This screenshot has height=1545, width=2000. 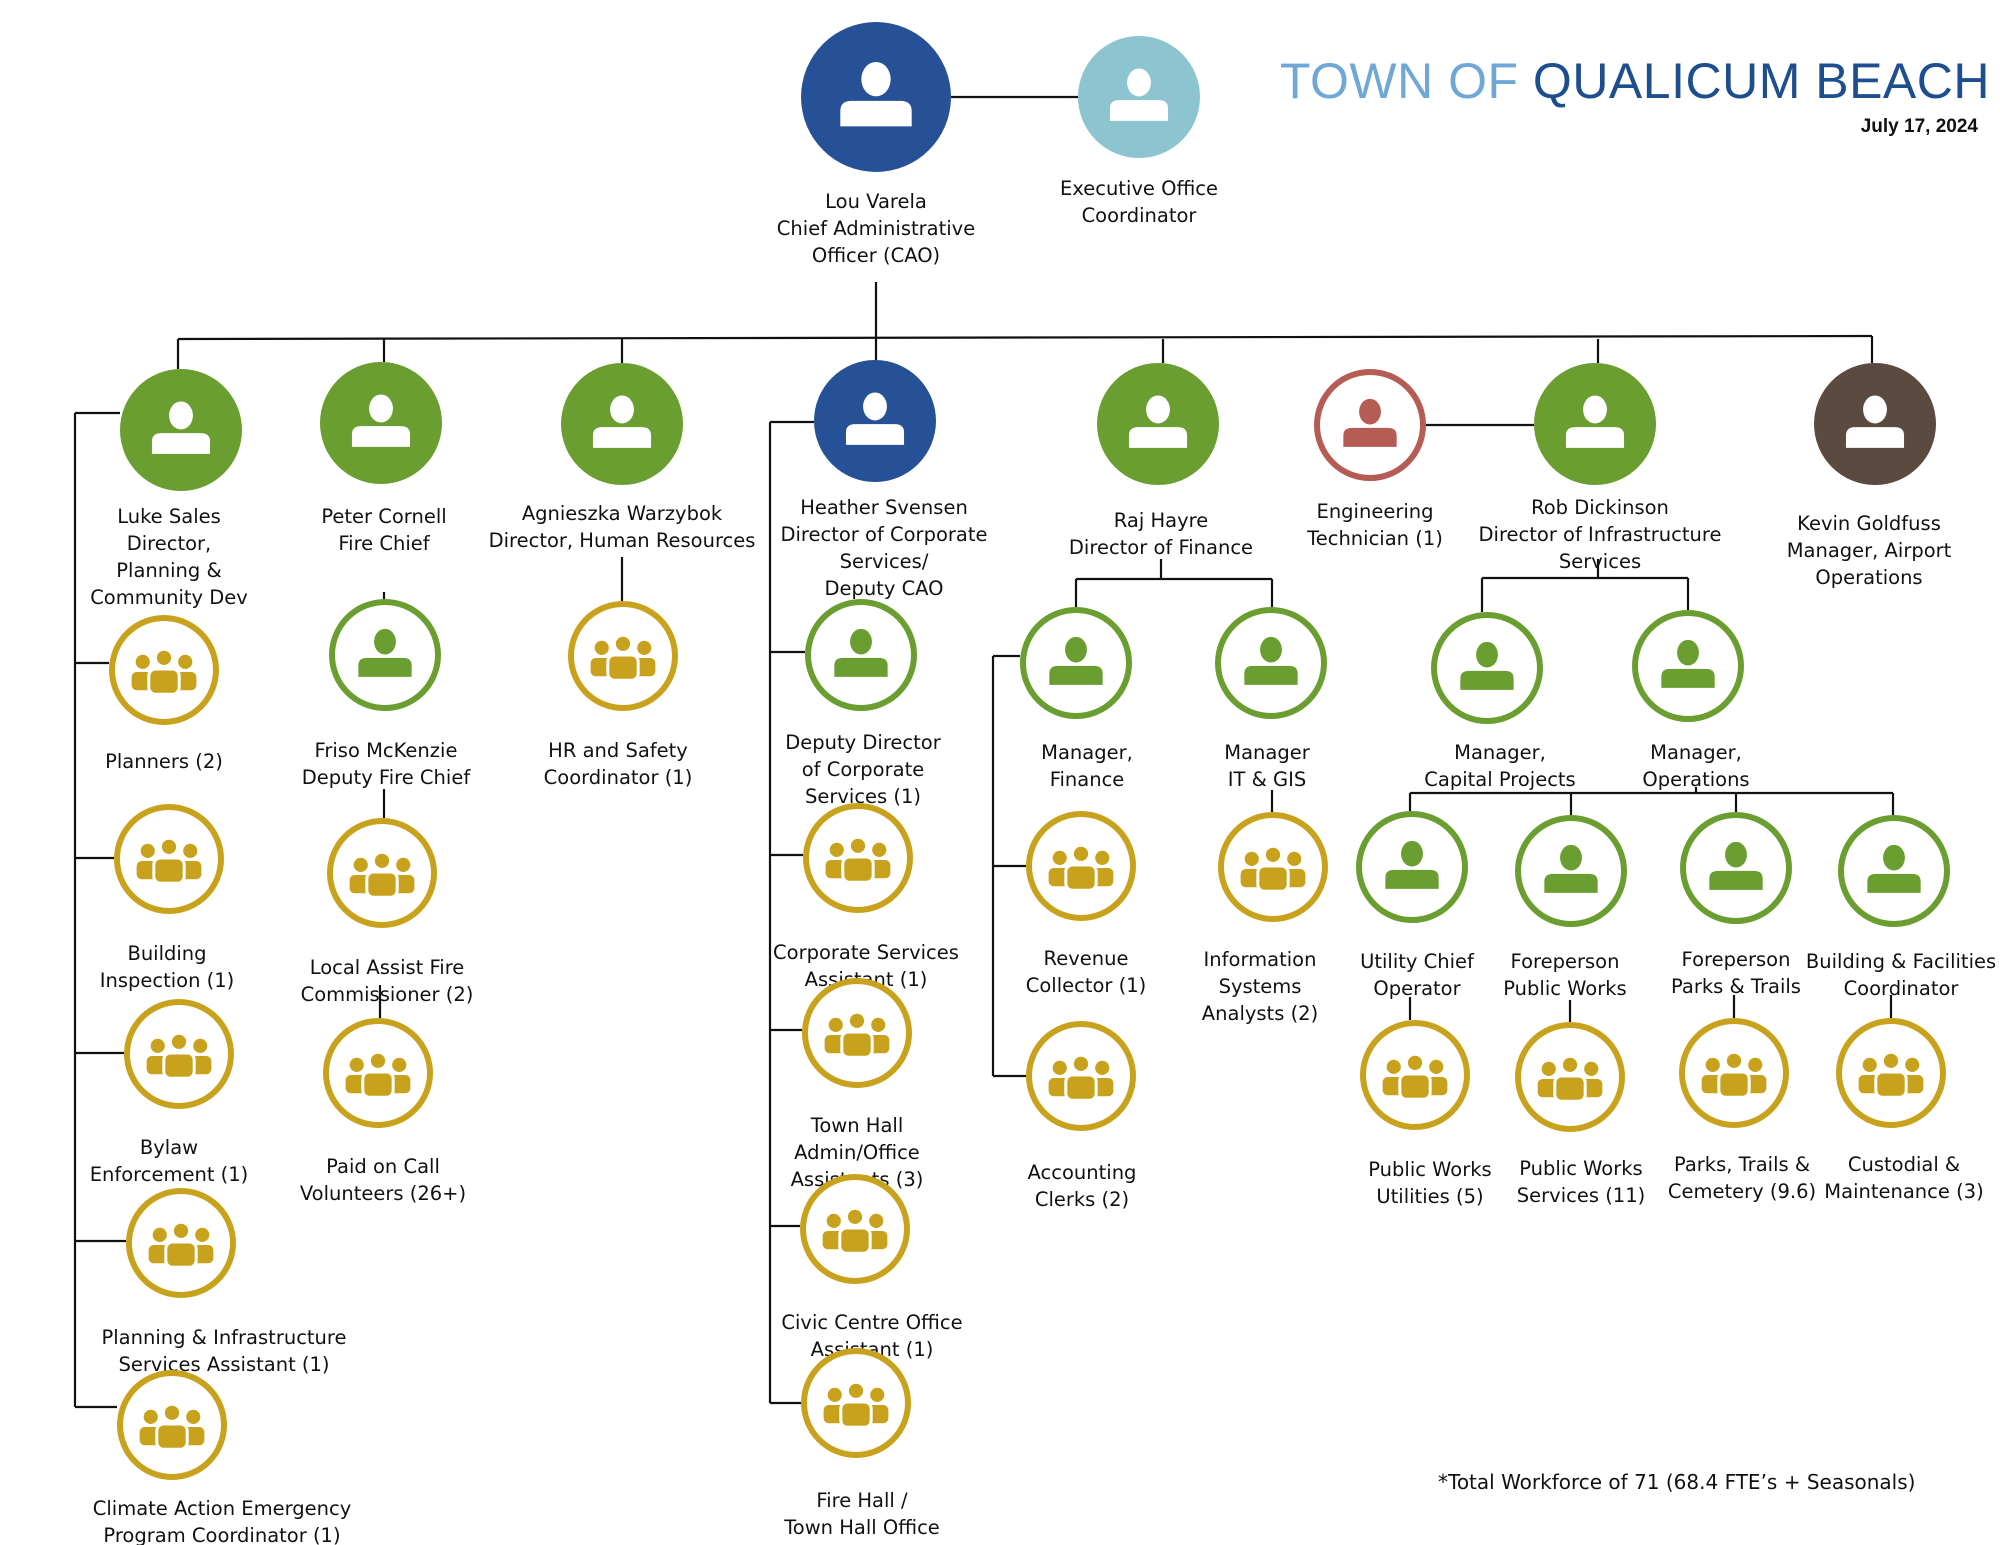 What do you see at coordinates (1082, 1172) in the screenshot?
I see `node-label-line: Accounting` at bounding box center [1082, 1172].